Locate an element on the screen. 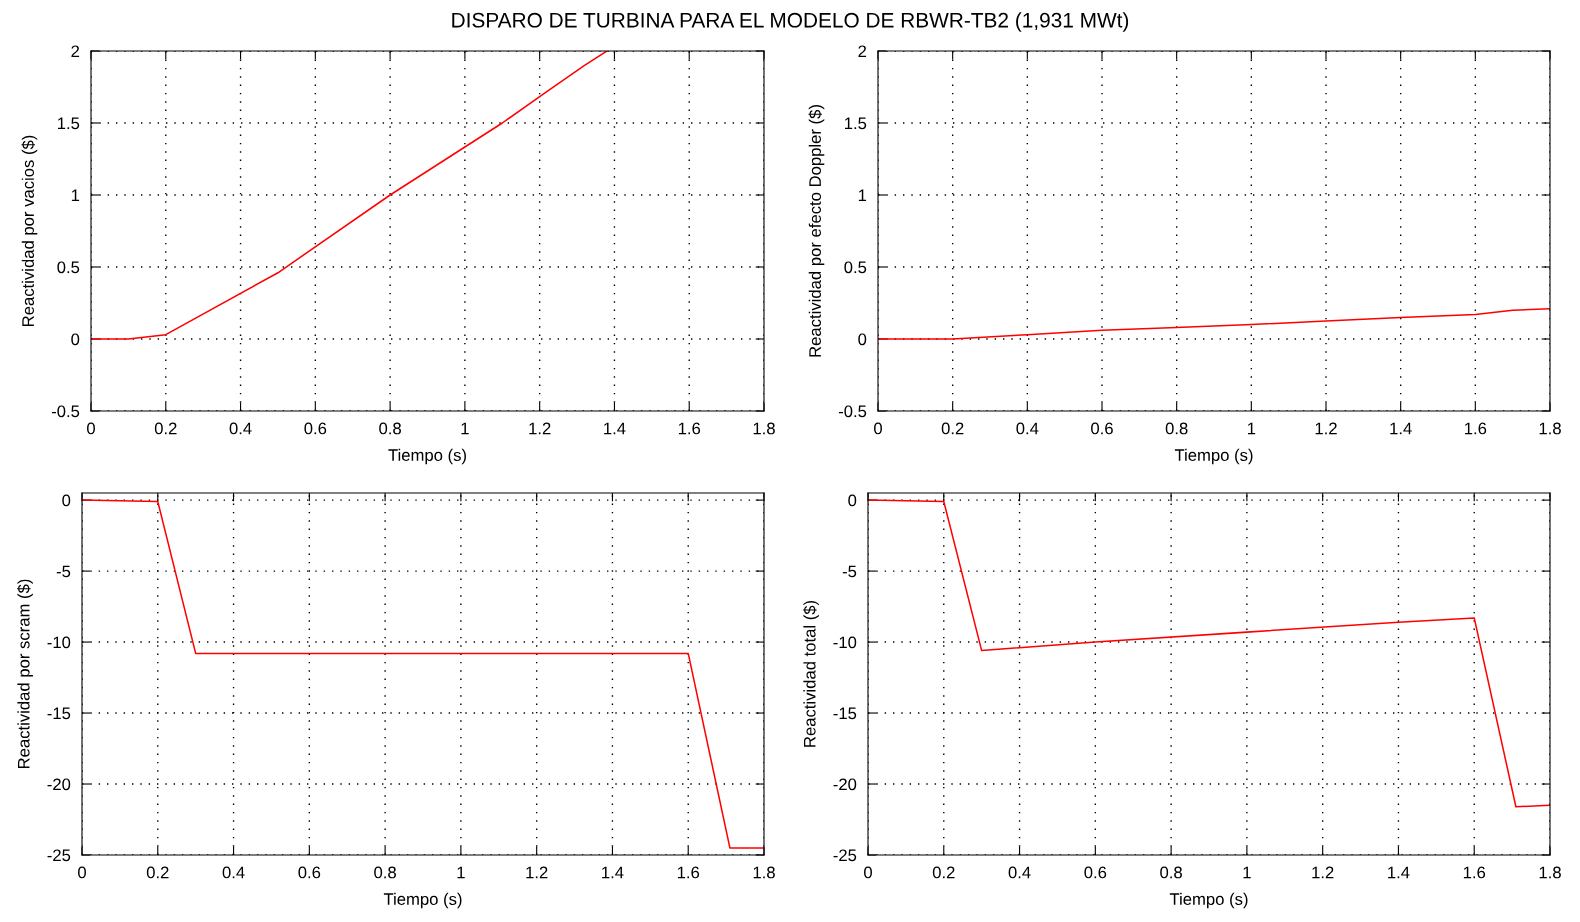  chart-title: DISPARO DE TURBINA PARA EL MODELO DE RBWR-TB2 (1,931 MWt) is located at coordinates (790, 22).